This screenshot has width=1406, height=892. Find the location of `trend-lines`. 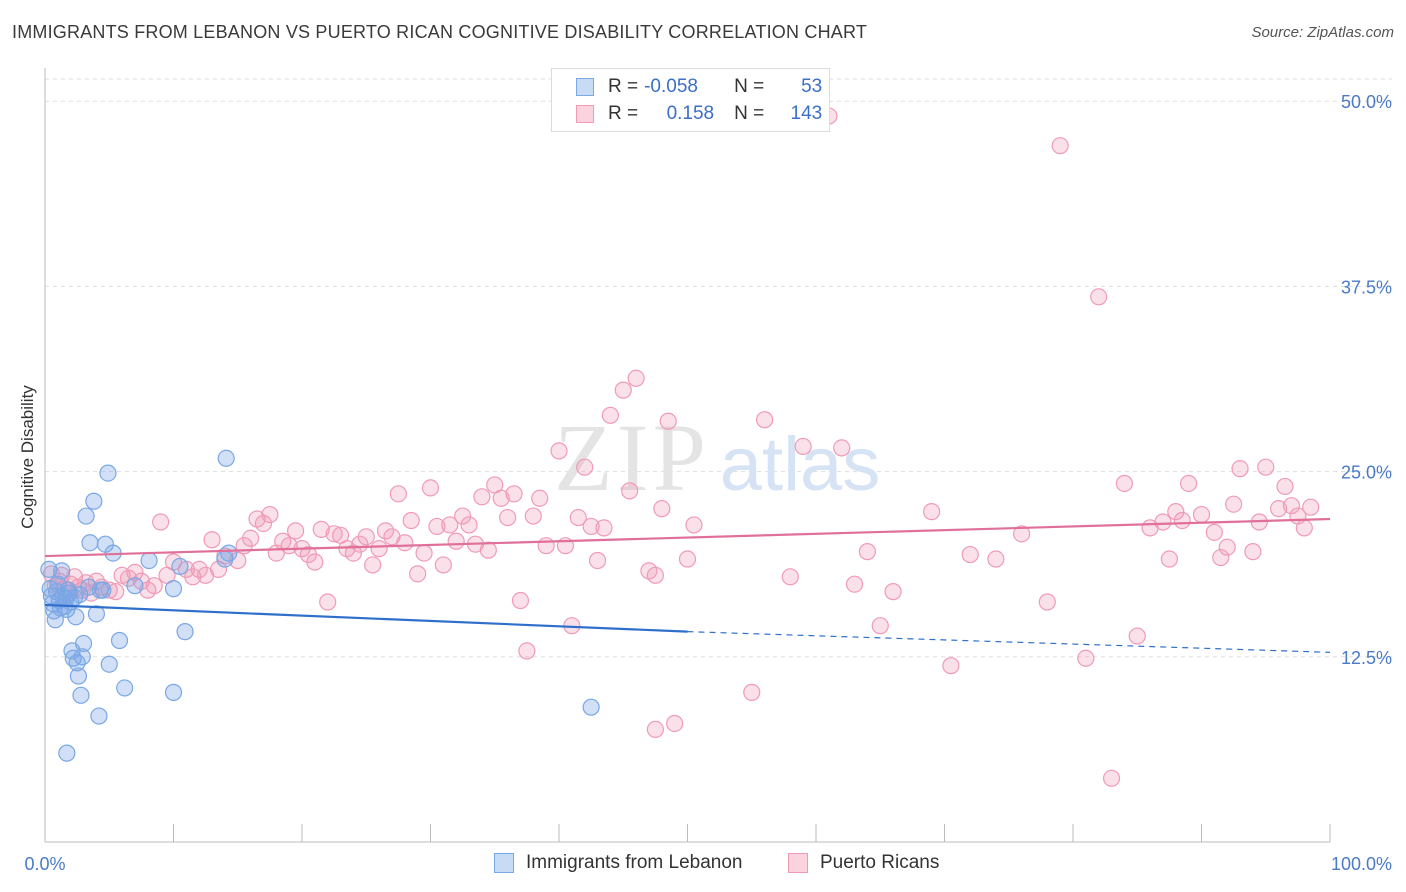

trend-lines is located at coordinates (687, 585).